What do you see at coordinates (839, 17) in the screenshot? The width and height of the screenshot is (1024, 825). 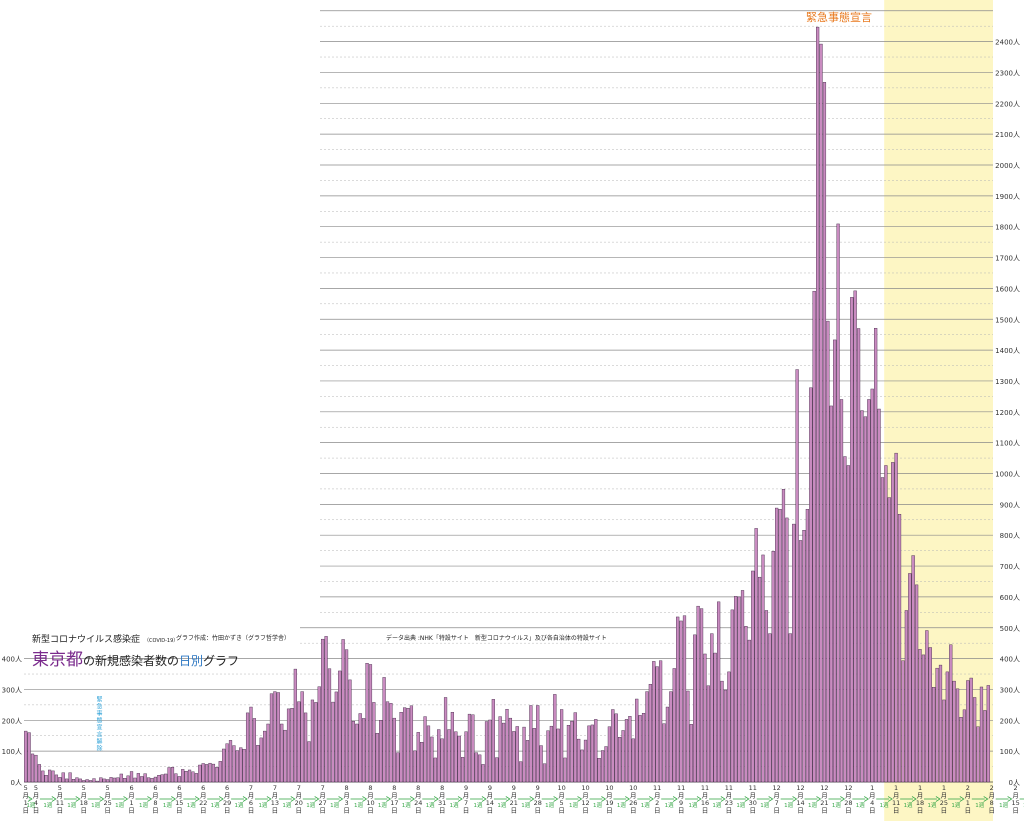 I see `emergency-annotation: 緊急事態宣言` at bounding box center [839, 17].